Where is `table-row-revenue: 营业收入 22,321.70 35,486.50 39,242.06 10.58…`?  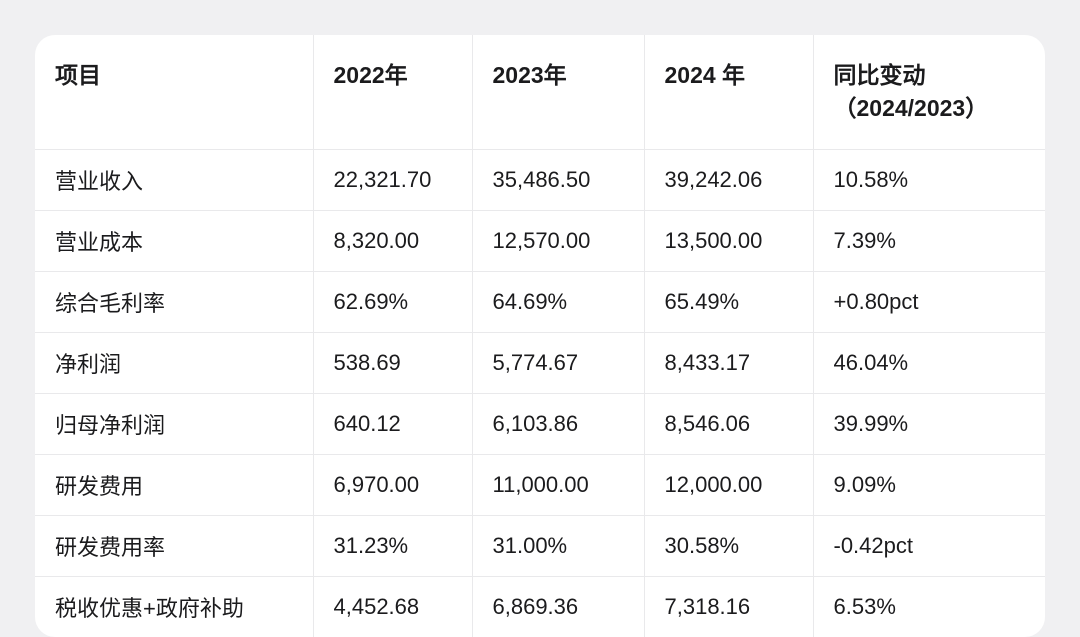
table-row-revenue: 营业收入 22,321.70 35,486.50 39,242.06 10.58… is located at coordinates (540, 180).